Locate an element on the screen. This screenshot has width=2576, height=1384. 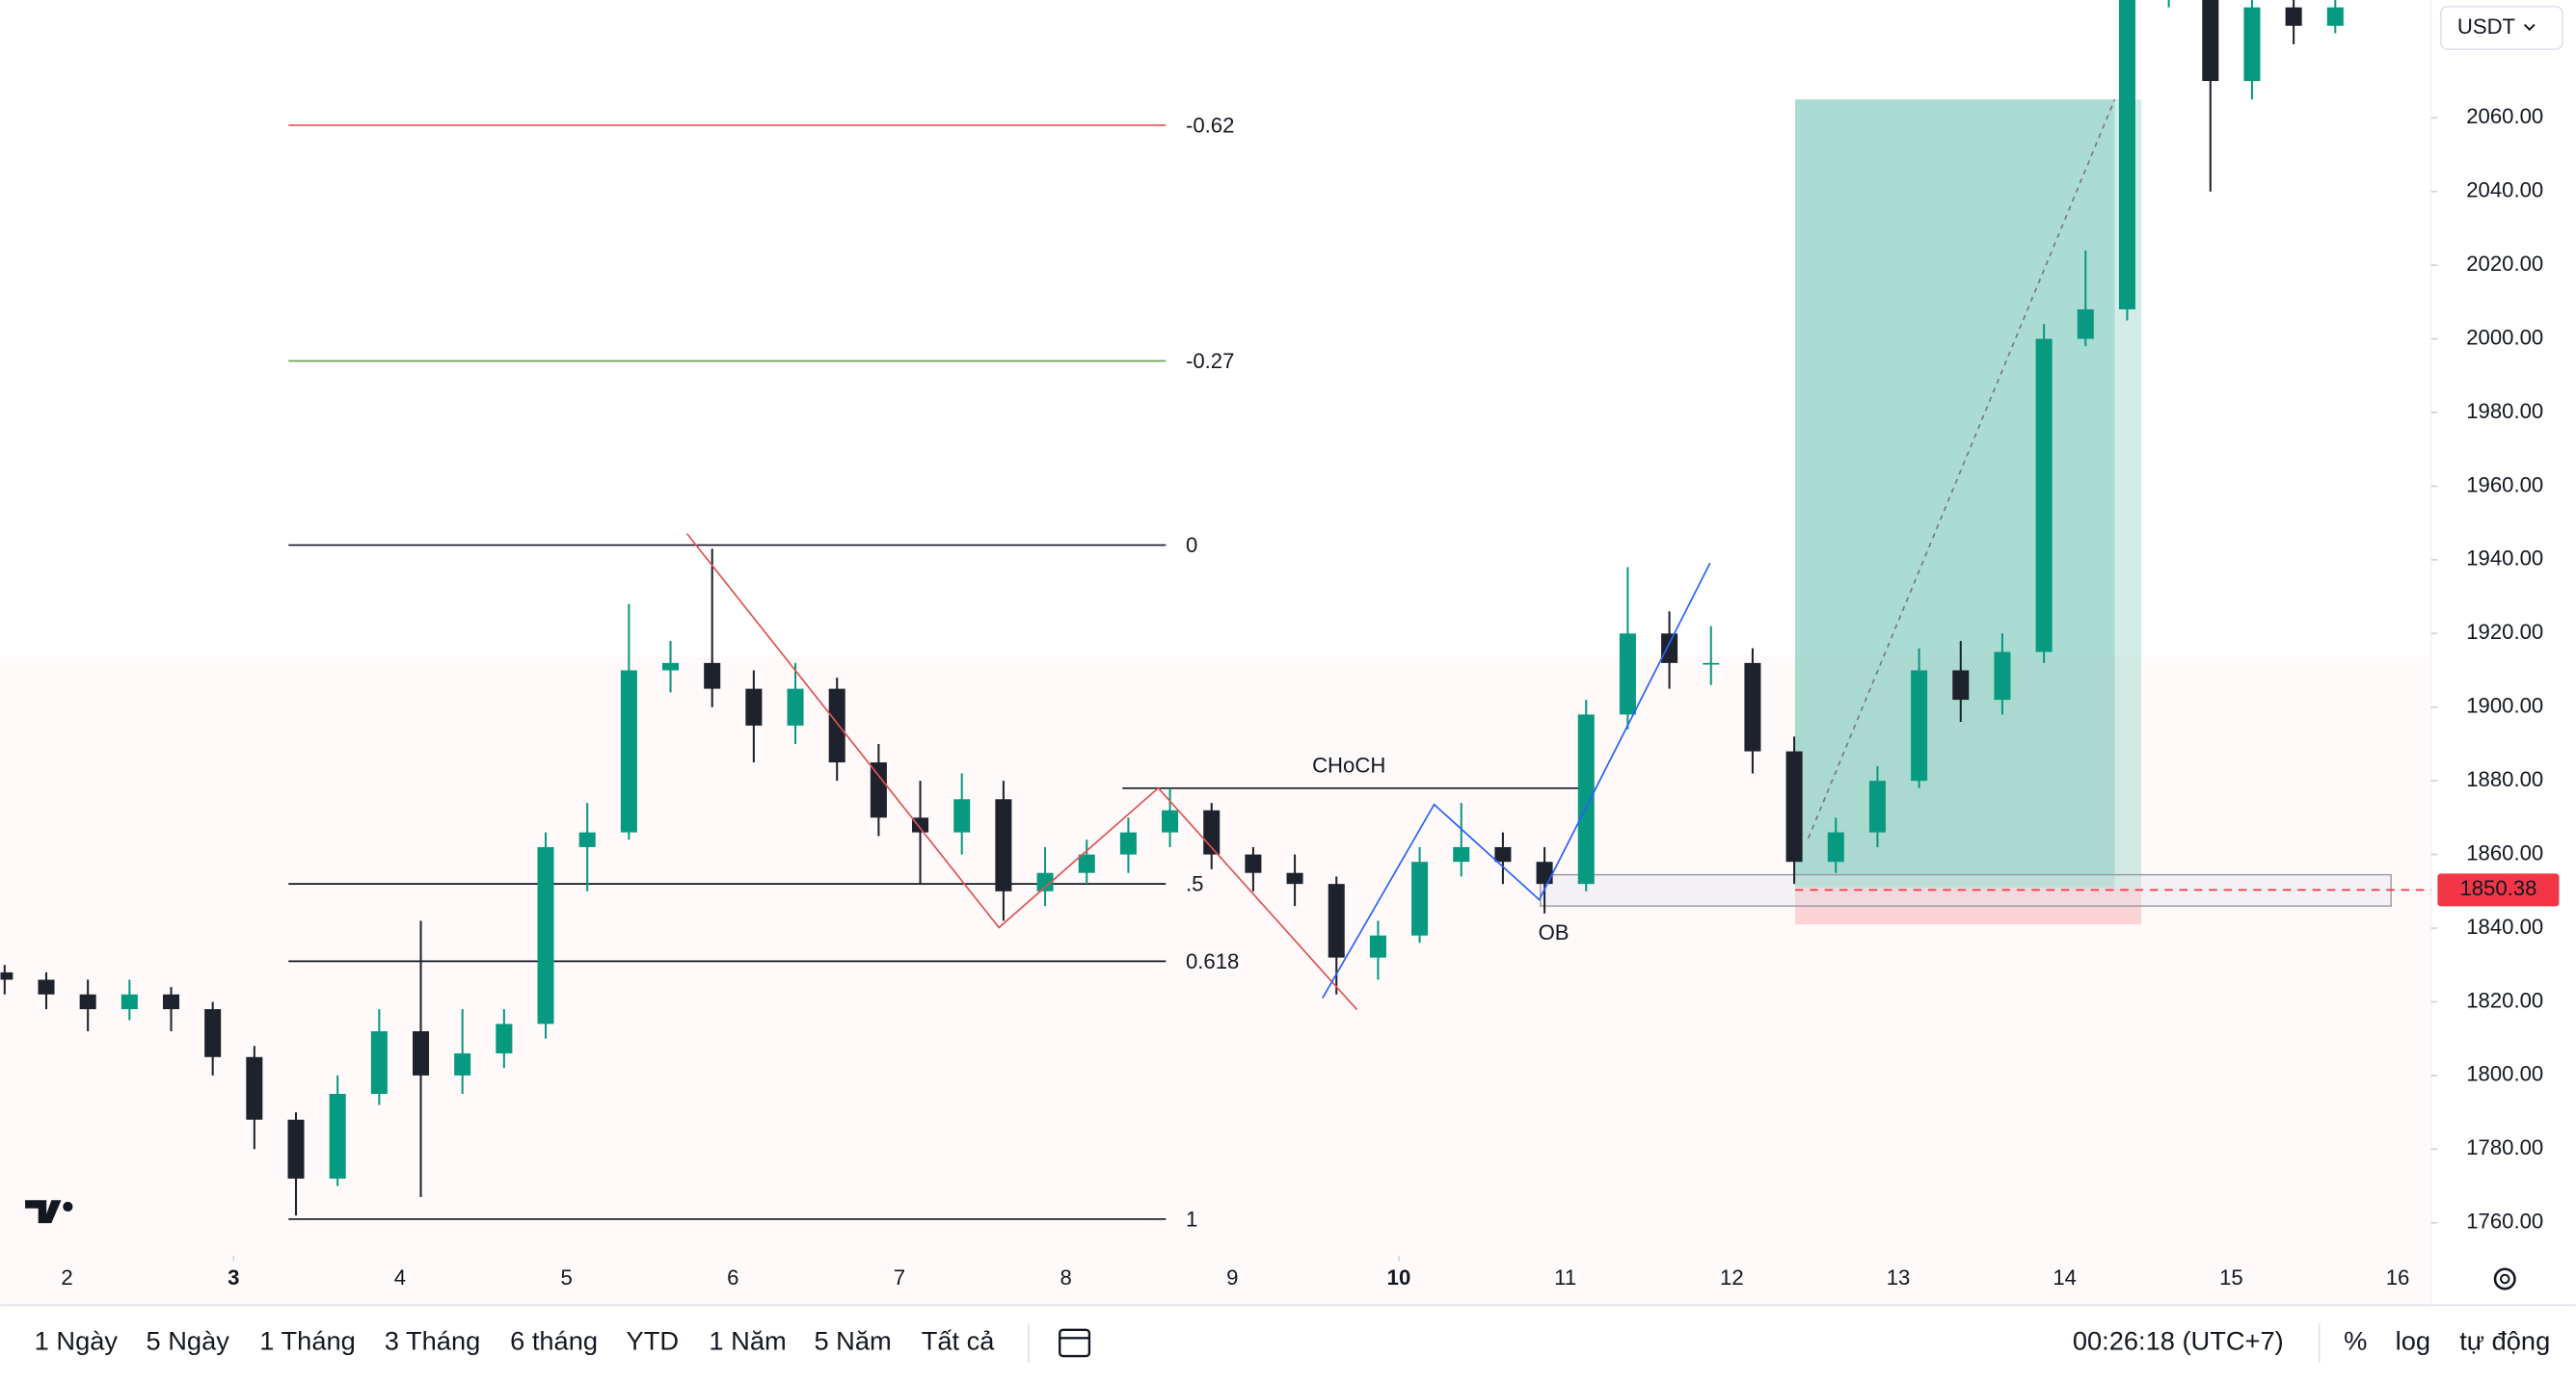
price-badge is located at coordinates (2499, 890).